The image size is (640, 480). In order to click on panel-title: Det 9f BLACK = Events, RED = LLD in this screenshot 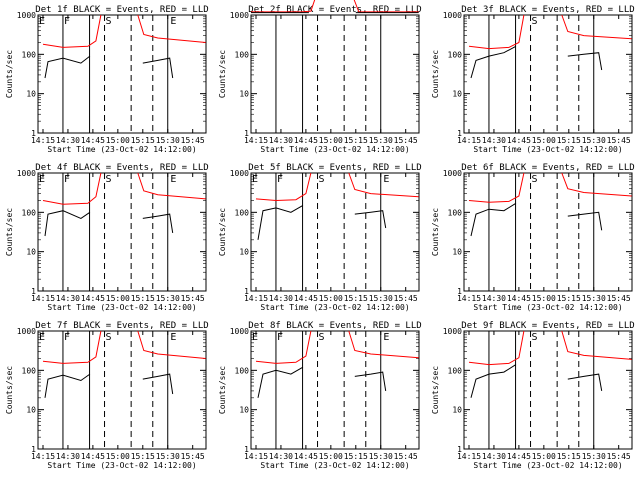, I will do `click(547, 326)`.